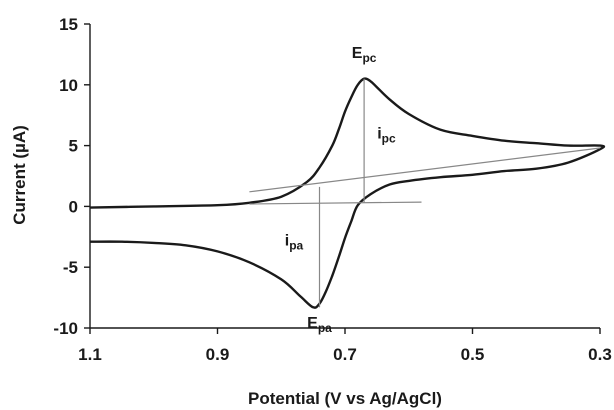 This screenshot has height=410, width=614. I want to click on y-axis-label: Current (µA), so click(19, 175).